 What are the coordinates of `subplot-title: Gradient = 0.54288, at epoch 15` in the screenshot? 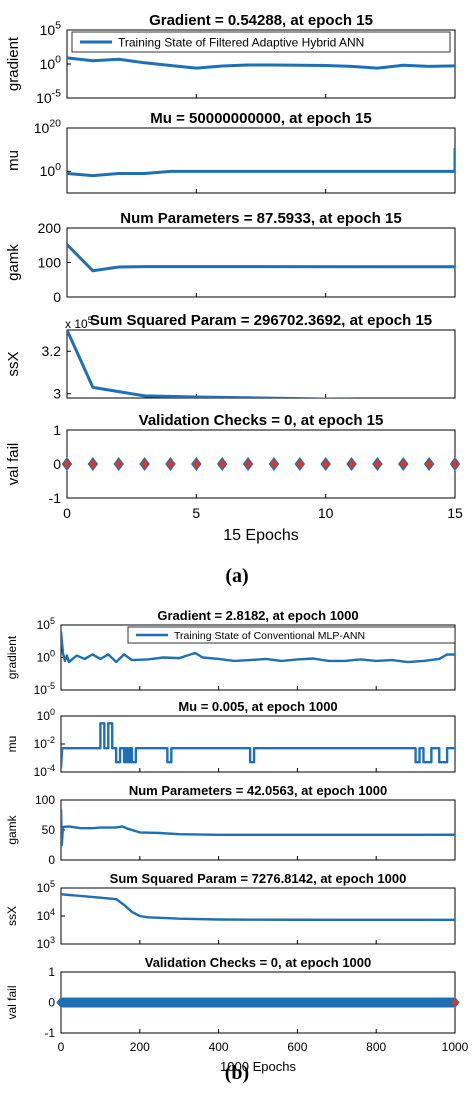 It's located at (261, 20).